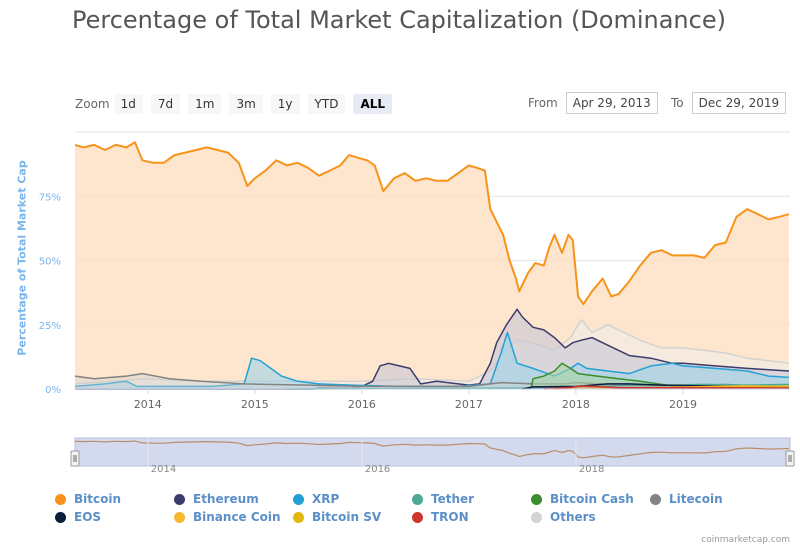 The height and width of the screenshot is (550, 800). What do you see at coordinates (745, 540) in the screenshot?
I see `credit-link: coinmarketcap.com` at bounding box center [745, 540].